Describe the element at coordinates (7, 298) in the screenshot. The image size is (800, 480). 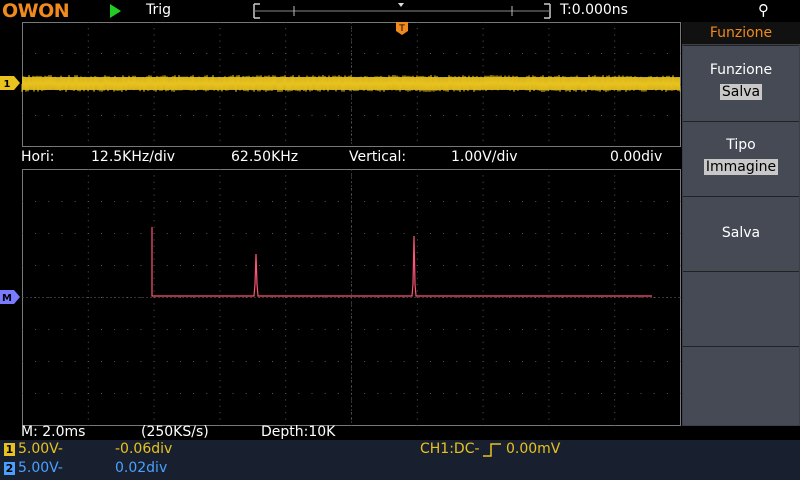
I see `svg-text: M` at that location.